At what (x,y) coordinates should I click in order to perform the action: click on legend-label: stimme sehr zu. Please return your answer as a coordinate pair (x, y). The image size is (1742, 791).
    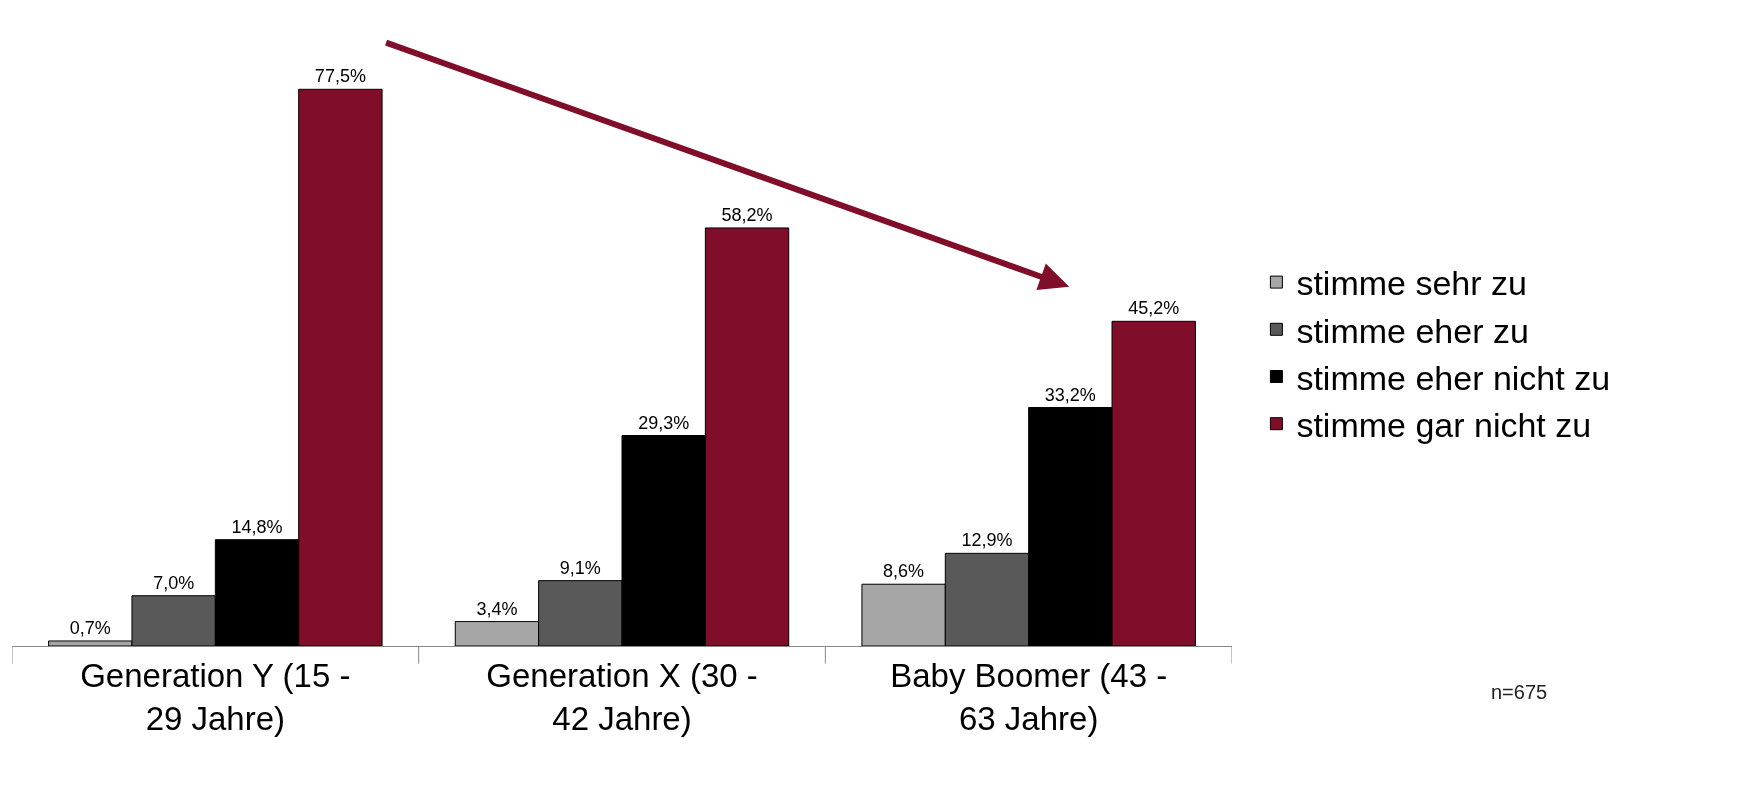
    Looking at the image, I should click on (1411, 283).